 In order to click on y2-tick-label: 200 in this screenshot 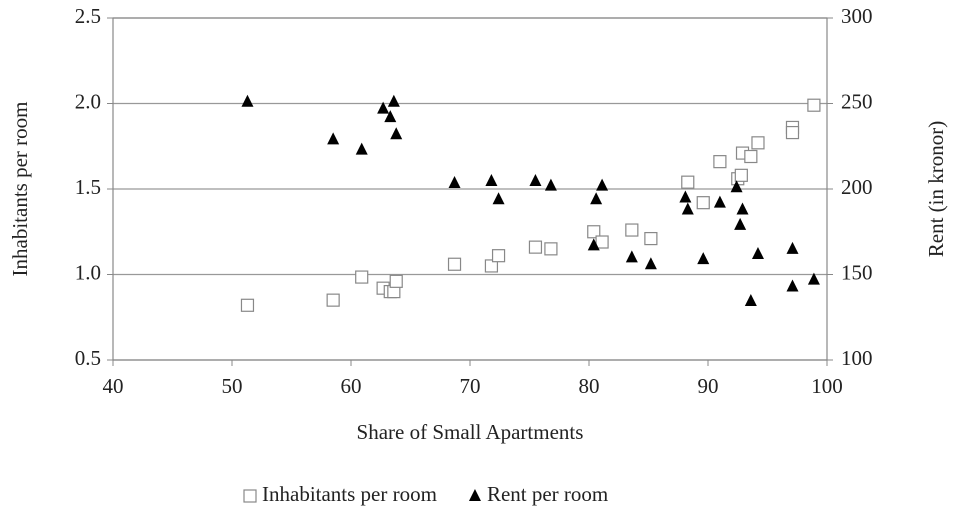, I will do `click(857, 187)`.